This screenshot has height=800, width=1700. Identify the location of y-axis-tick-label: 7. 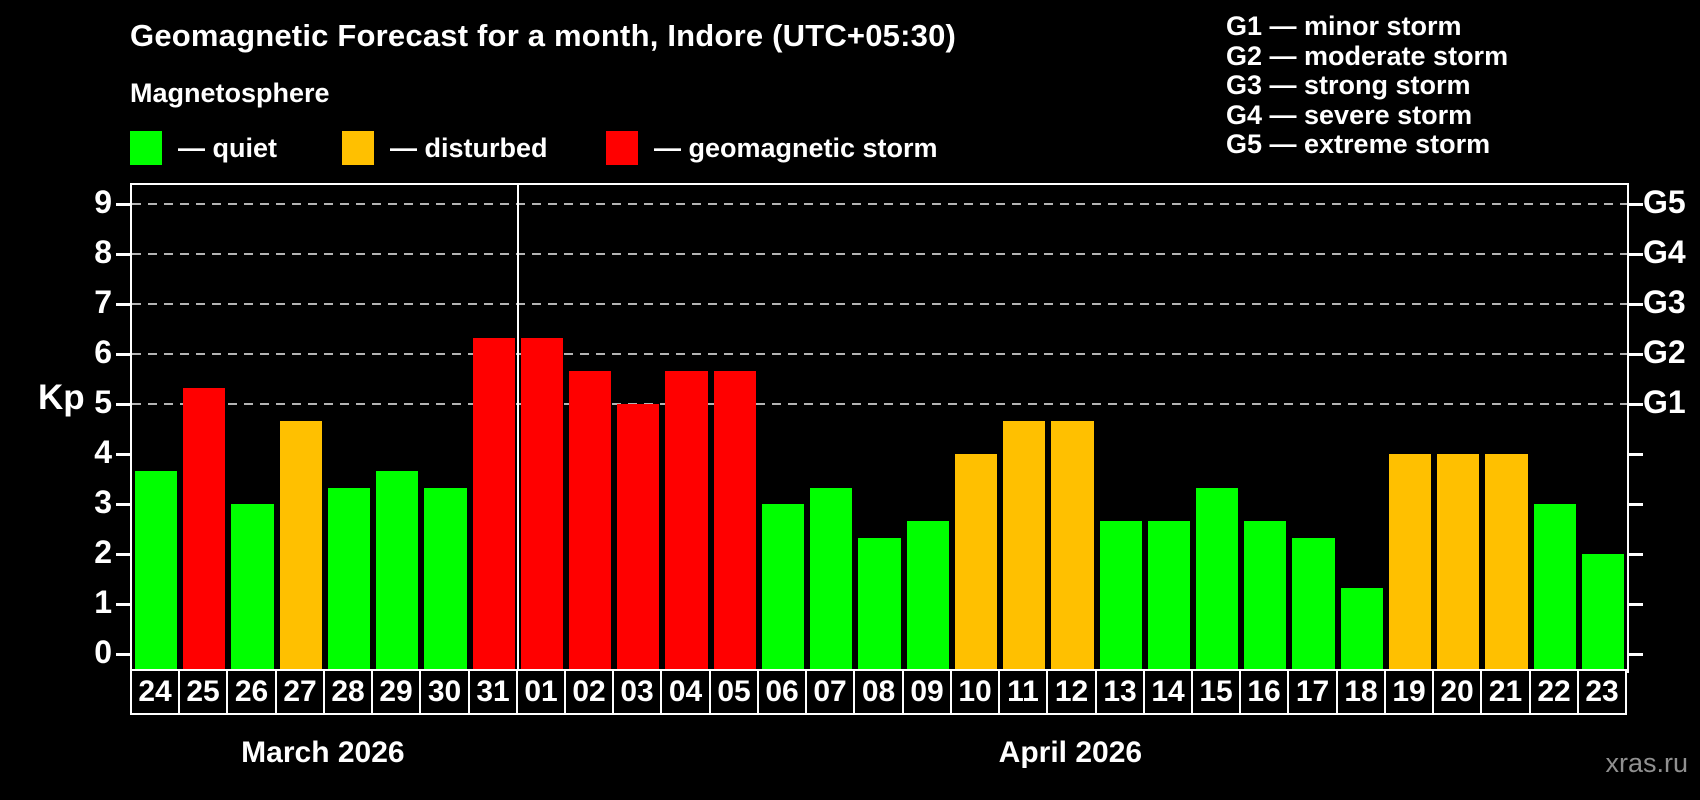
(103, 302).